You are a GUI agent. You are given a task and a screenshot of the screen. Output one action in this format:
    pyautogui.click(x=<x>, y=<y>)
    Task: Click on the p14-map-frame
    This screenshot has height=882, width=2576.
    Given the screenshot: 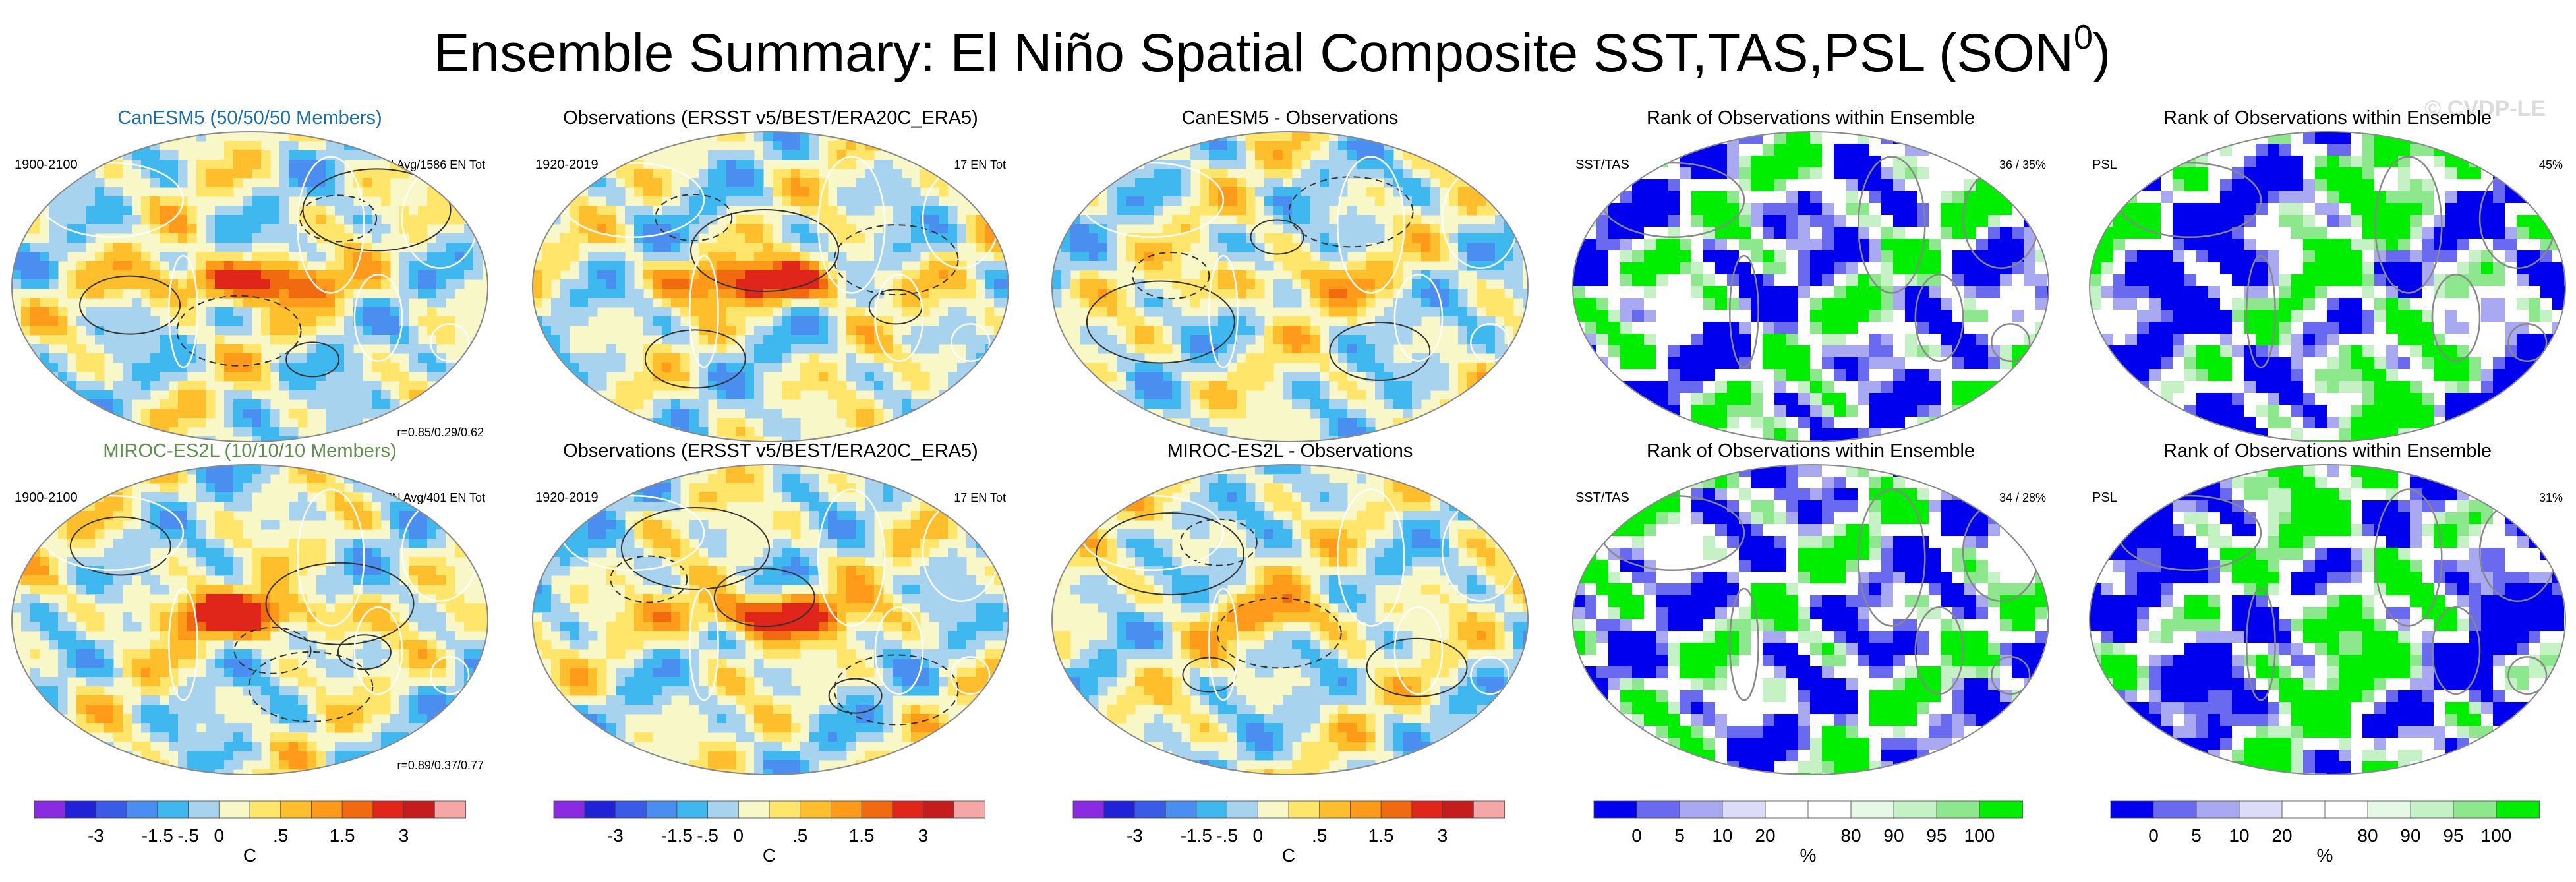 What is the action you would take?
    pyautogui.click(x=1811, y=286)
    